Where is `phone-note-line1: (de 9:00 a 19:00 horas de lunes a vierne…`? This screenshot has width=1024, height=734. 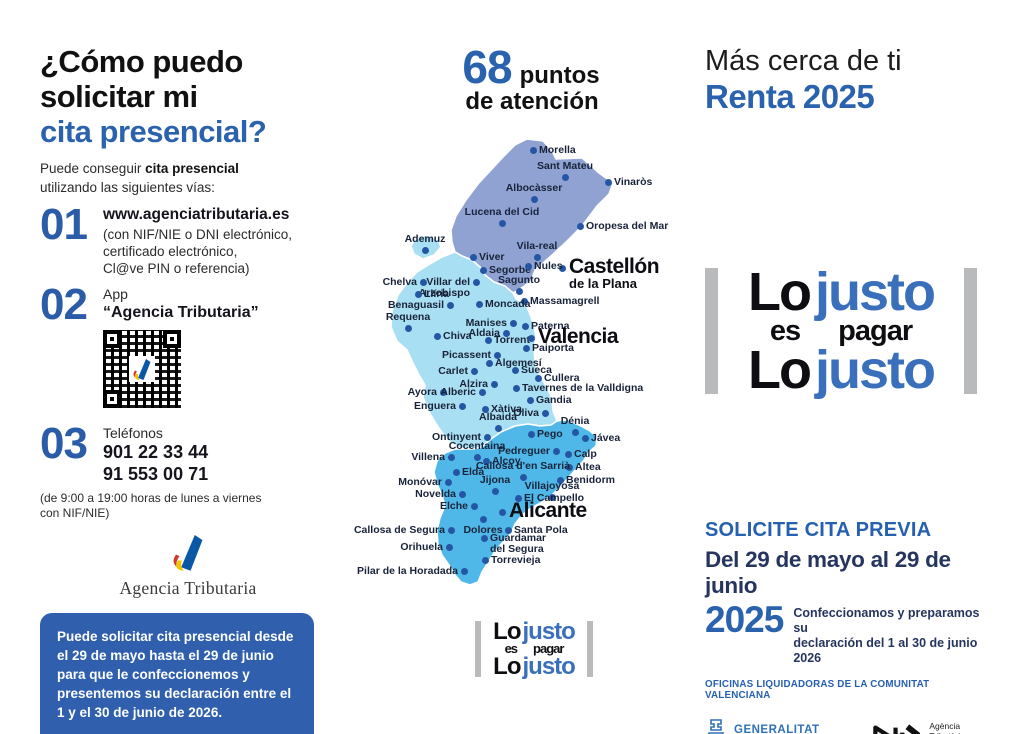 phone-note-line1: (de 9:00 a 19:00 horas de lunes a vierne… is located at coordinates (151, 498).